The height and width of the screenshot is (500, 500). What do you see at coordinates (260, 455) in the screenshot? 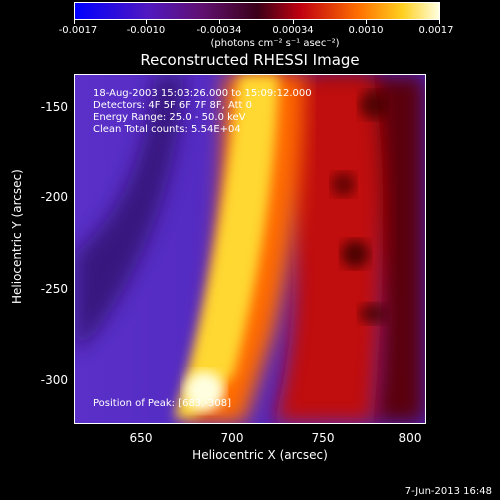
I see `x-axis-label: Heliocentric X (arcsec)` at bounding box center [260, 455].